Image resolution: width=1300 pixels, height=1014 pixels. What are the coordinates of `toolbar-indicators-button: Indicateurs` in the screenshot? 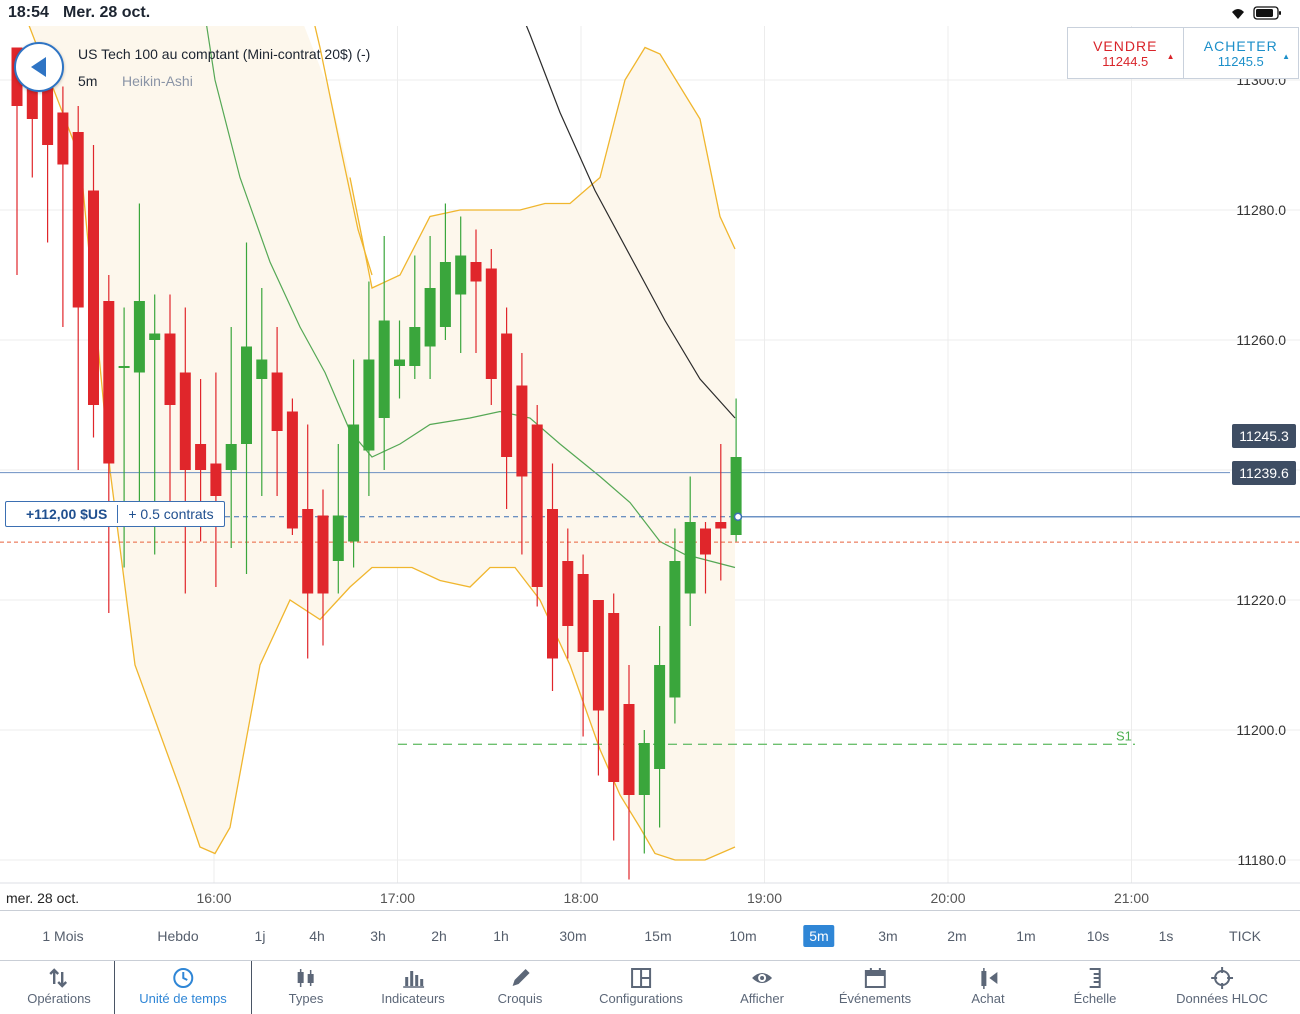 It's located at (413, 987).